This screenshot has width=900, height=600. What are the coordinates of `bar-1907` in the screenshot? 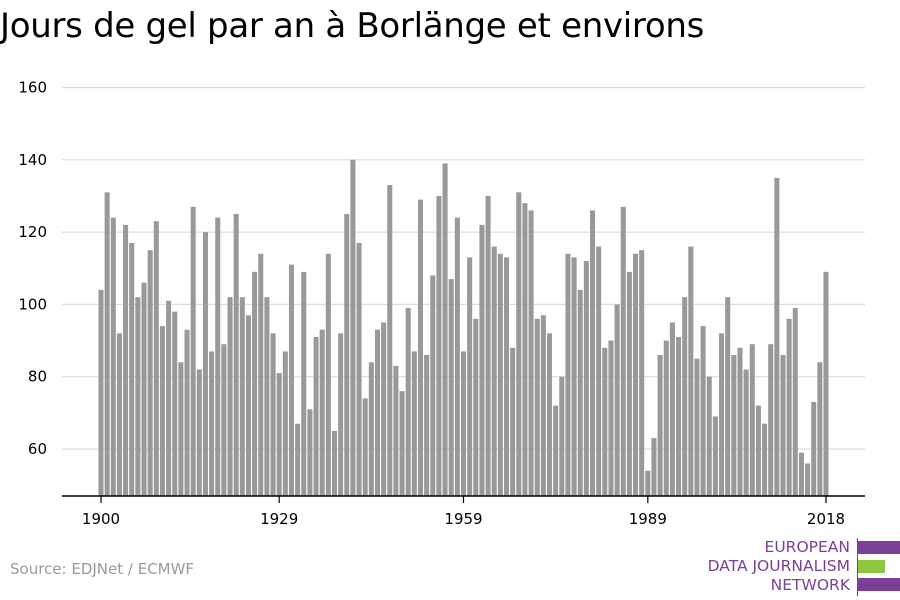 It's located at (144, 389).